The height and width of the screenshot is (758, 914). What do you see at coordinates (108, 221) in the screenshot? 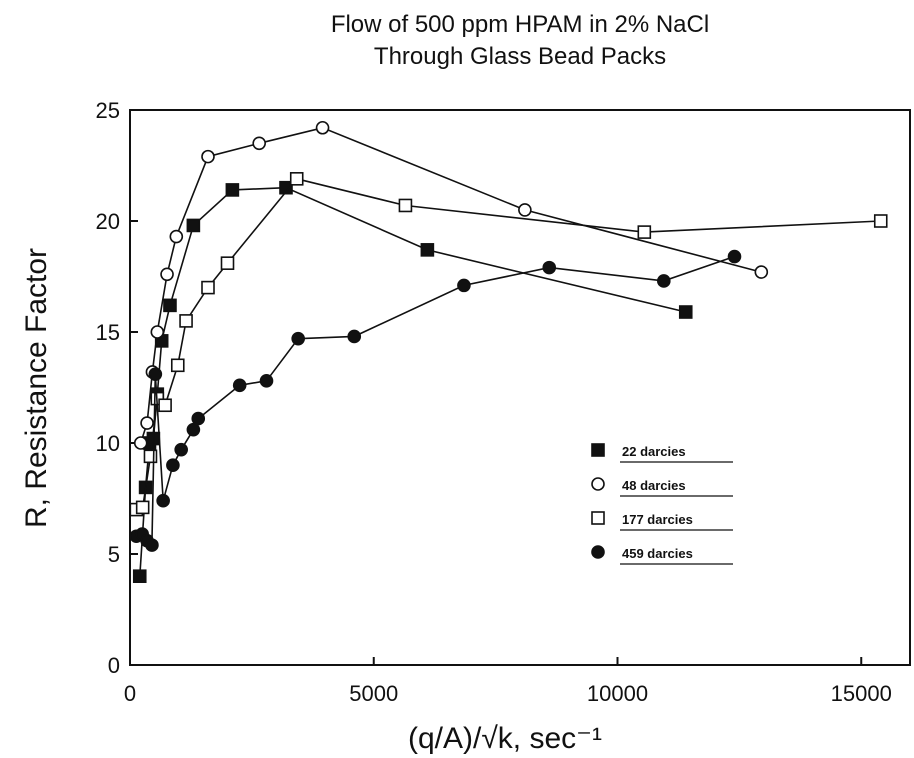
I see `y-tick-label: 20` at bounding box center [108, 221].